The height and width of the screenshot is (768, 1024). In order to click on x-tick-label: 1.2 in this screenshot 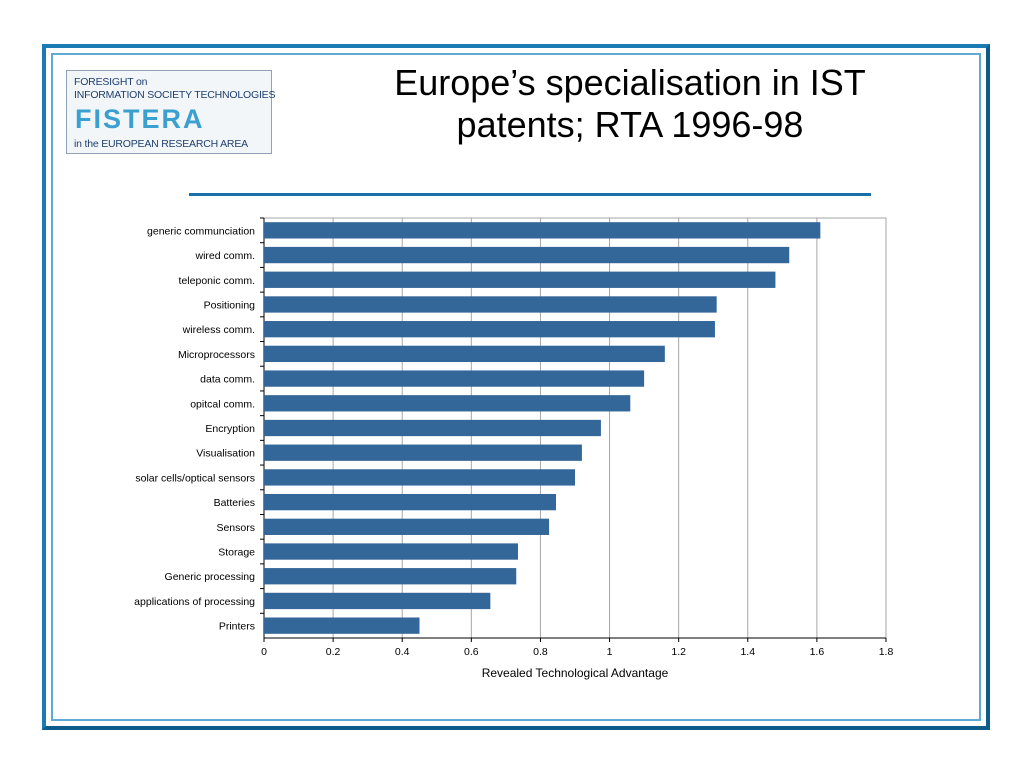, I will do `click(678, 652)`.